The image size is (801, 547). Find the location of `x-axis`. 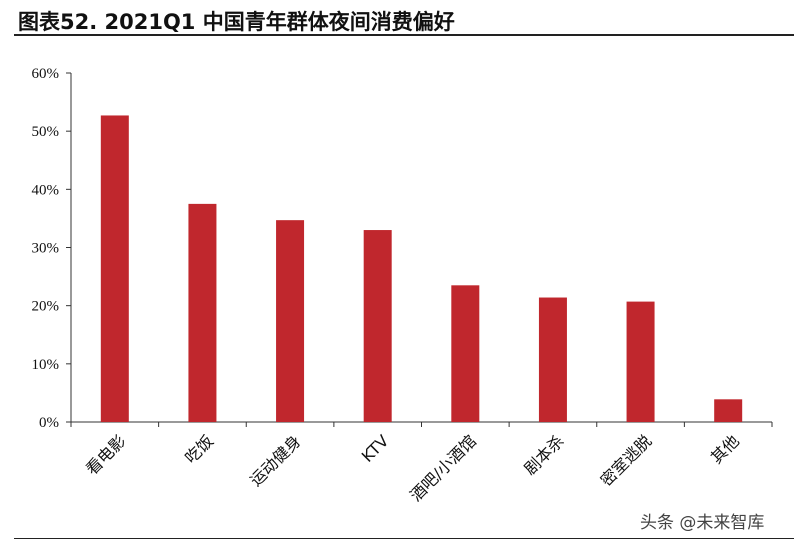

x-axis is located at coordinates (421, 424).